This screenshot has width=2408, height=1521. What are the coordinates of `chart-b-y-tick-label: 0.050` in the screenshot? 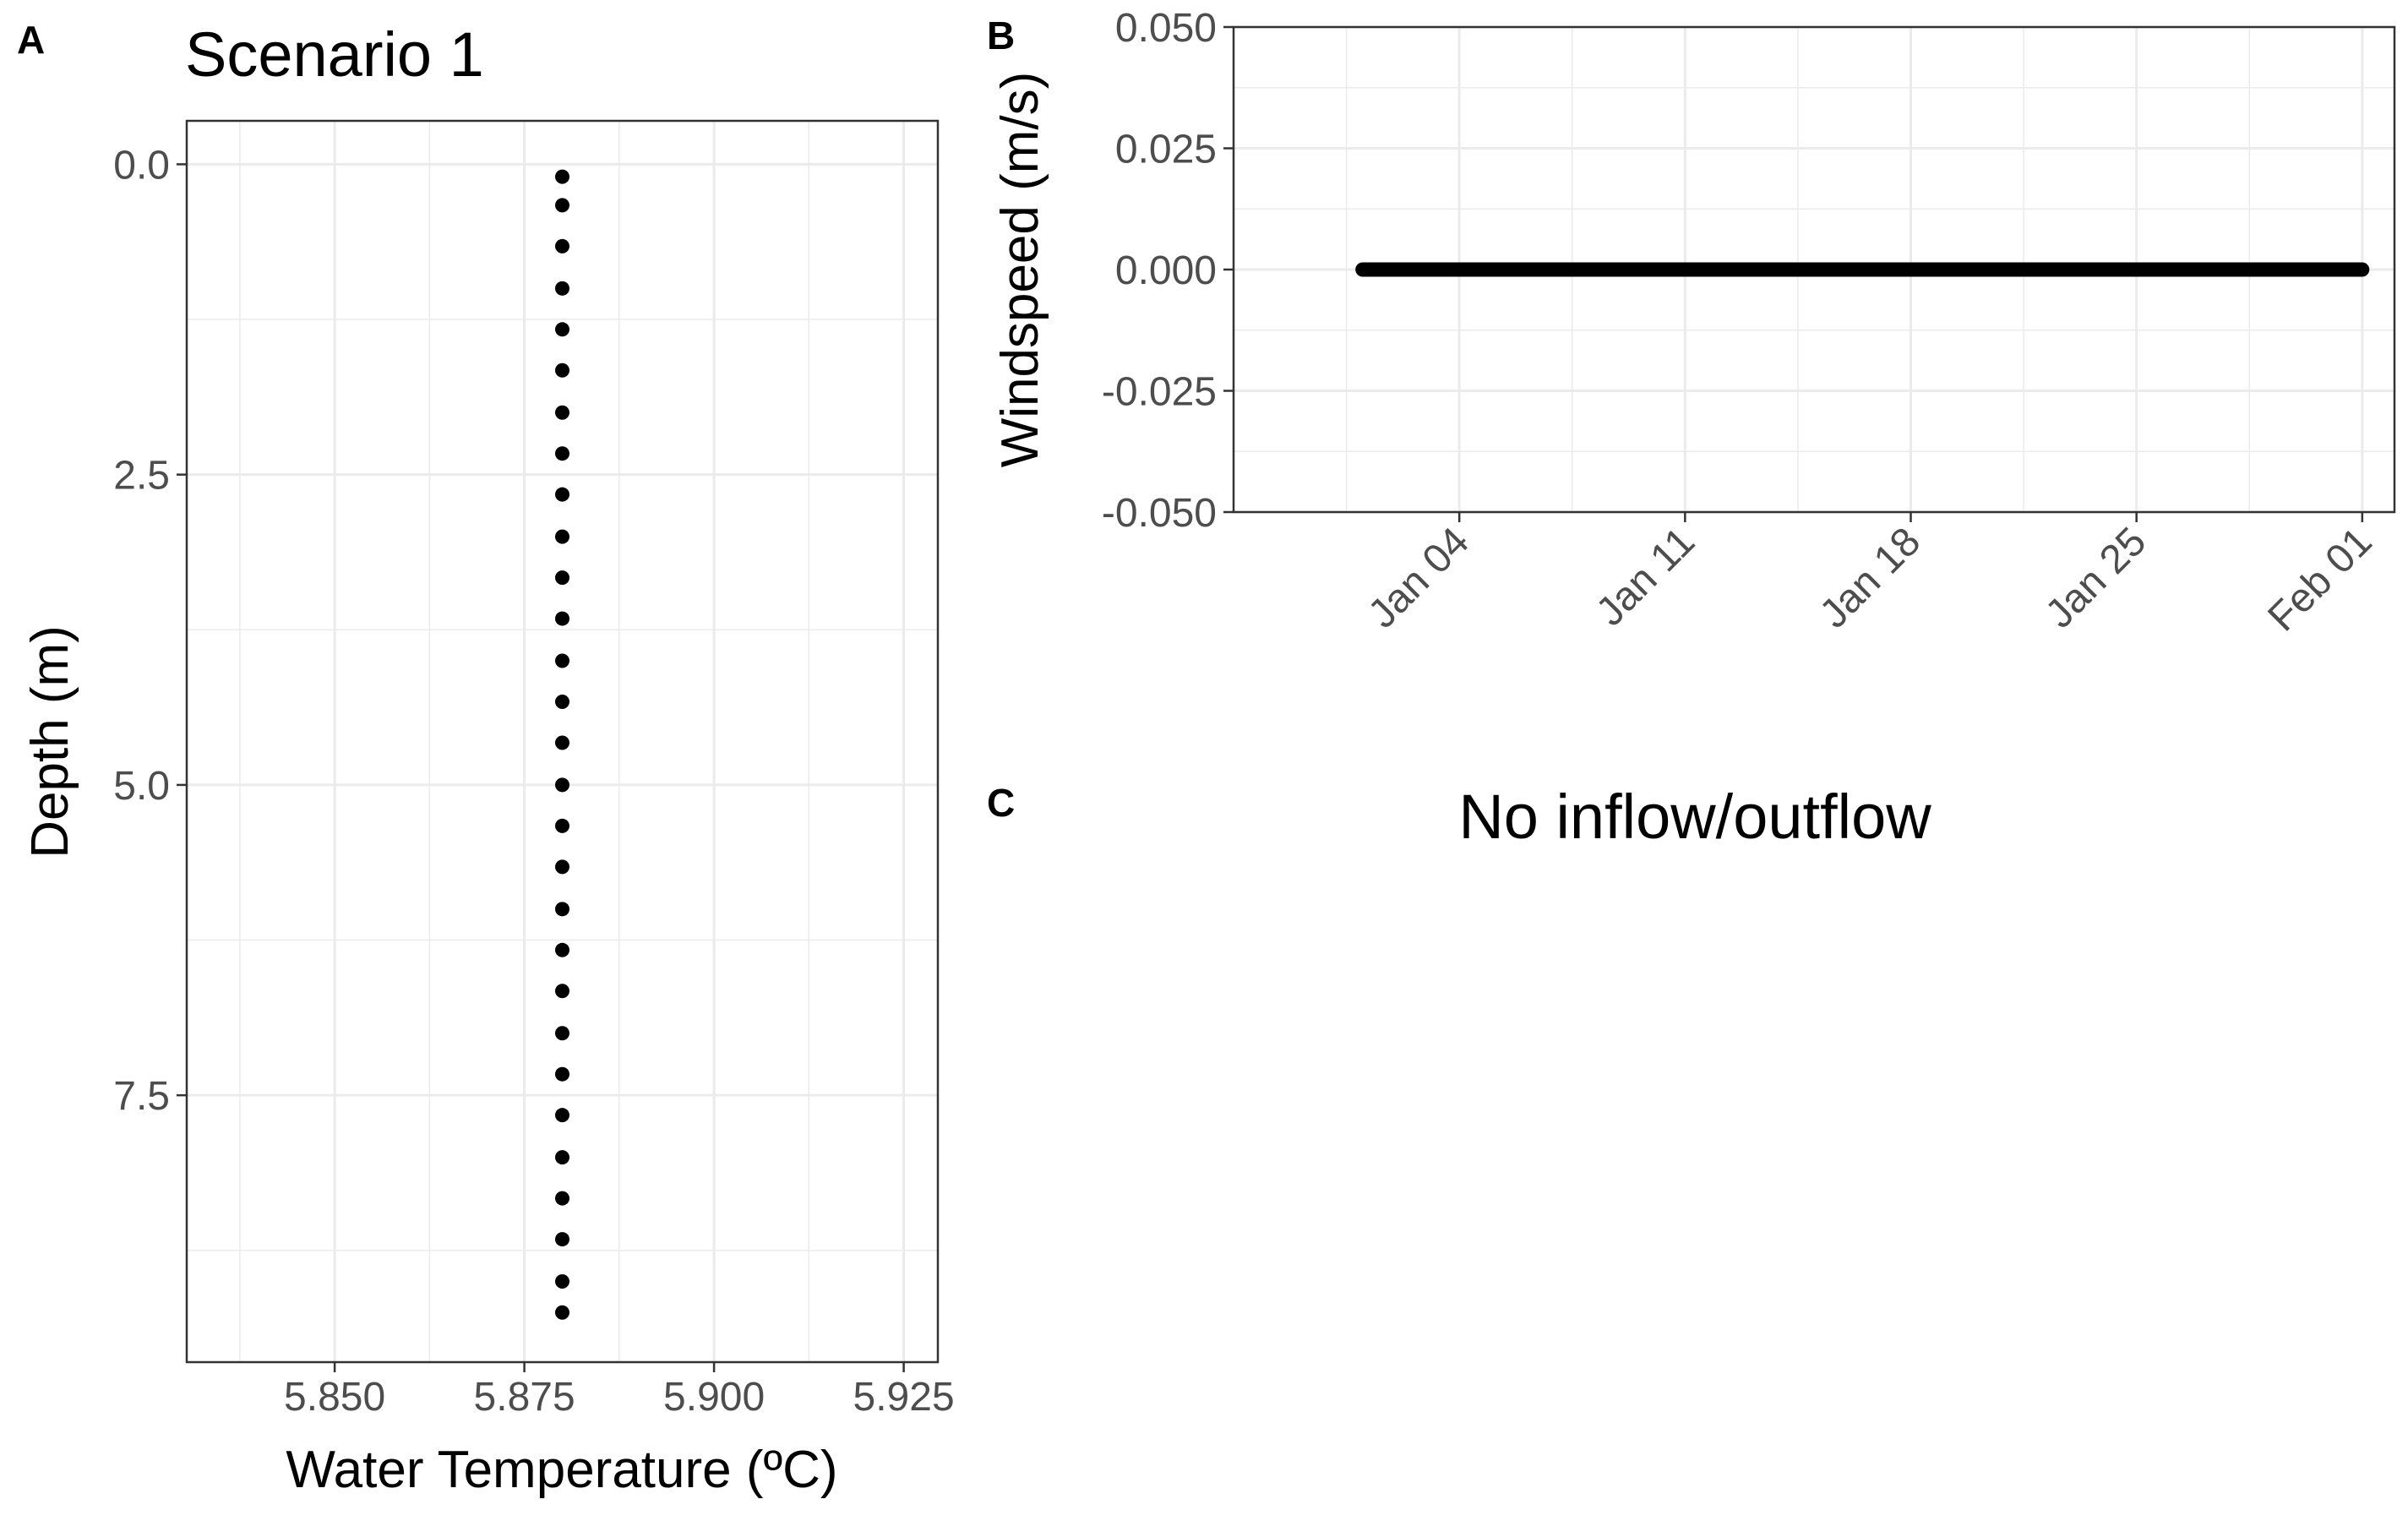 It's located at (1166, 28).